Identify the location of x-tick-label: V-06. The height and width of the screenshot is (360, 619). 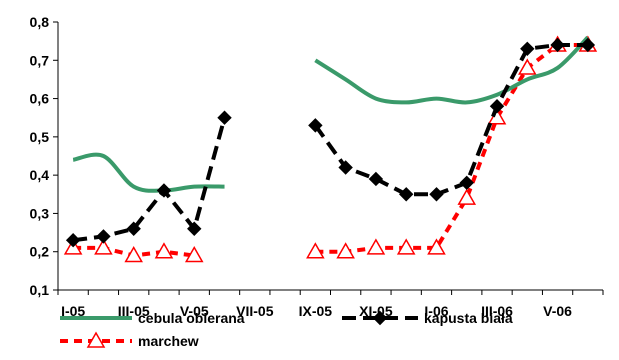
(557, 311).